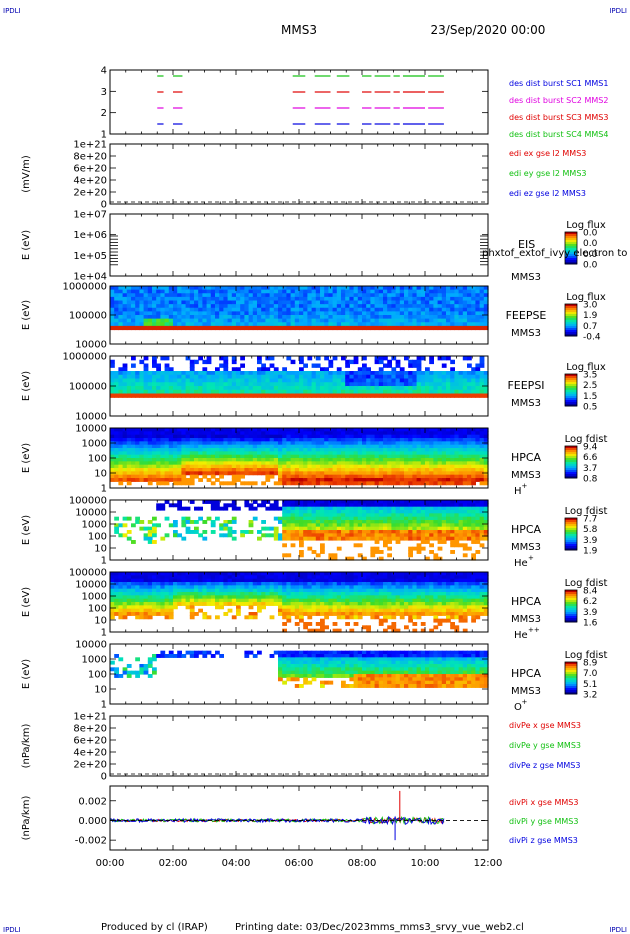 The image size is (630, 934). Describe the element at coordinates (571, 259) in the screenshot. I see `eis-panel-colorbar-step` at that location.